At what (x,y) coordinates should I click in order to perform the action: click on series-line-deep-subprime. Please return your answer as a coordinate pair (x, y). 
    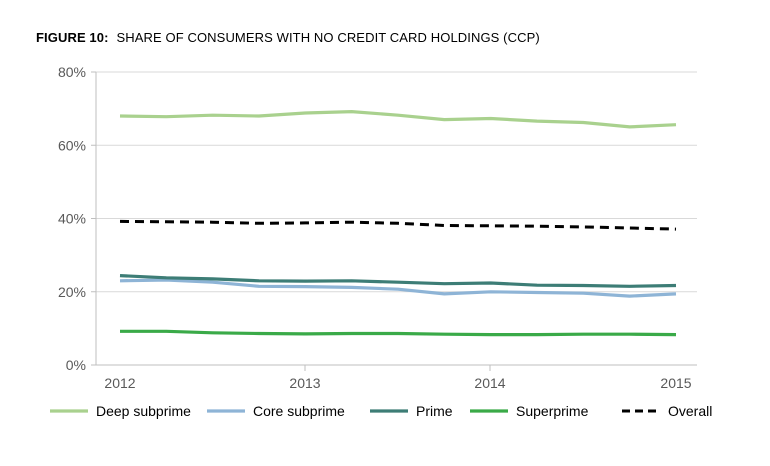
    Looking at the image, I should click on (398, 119).